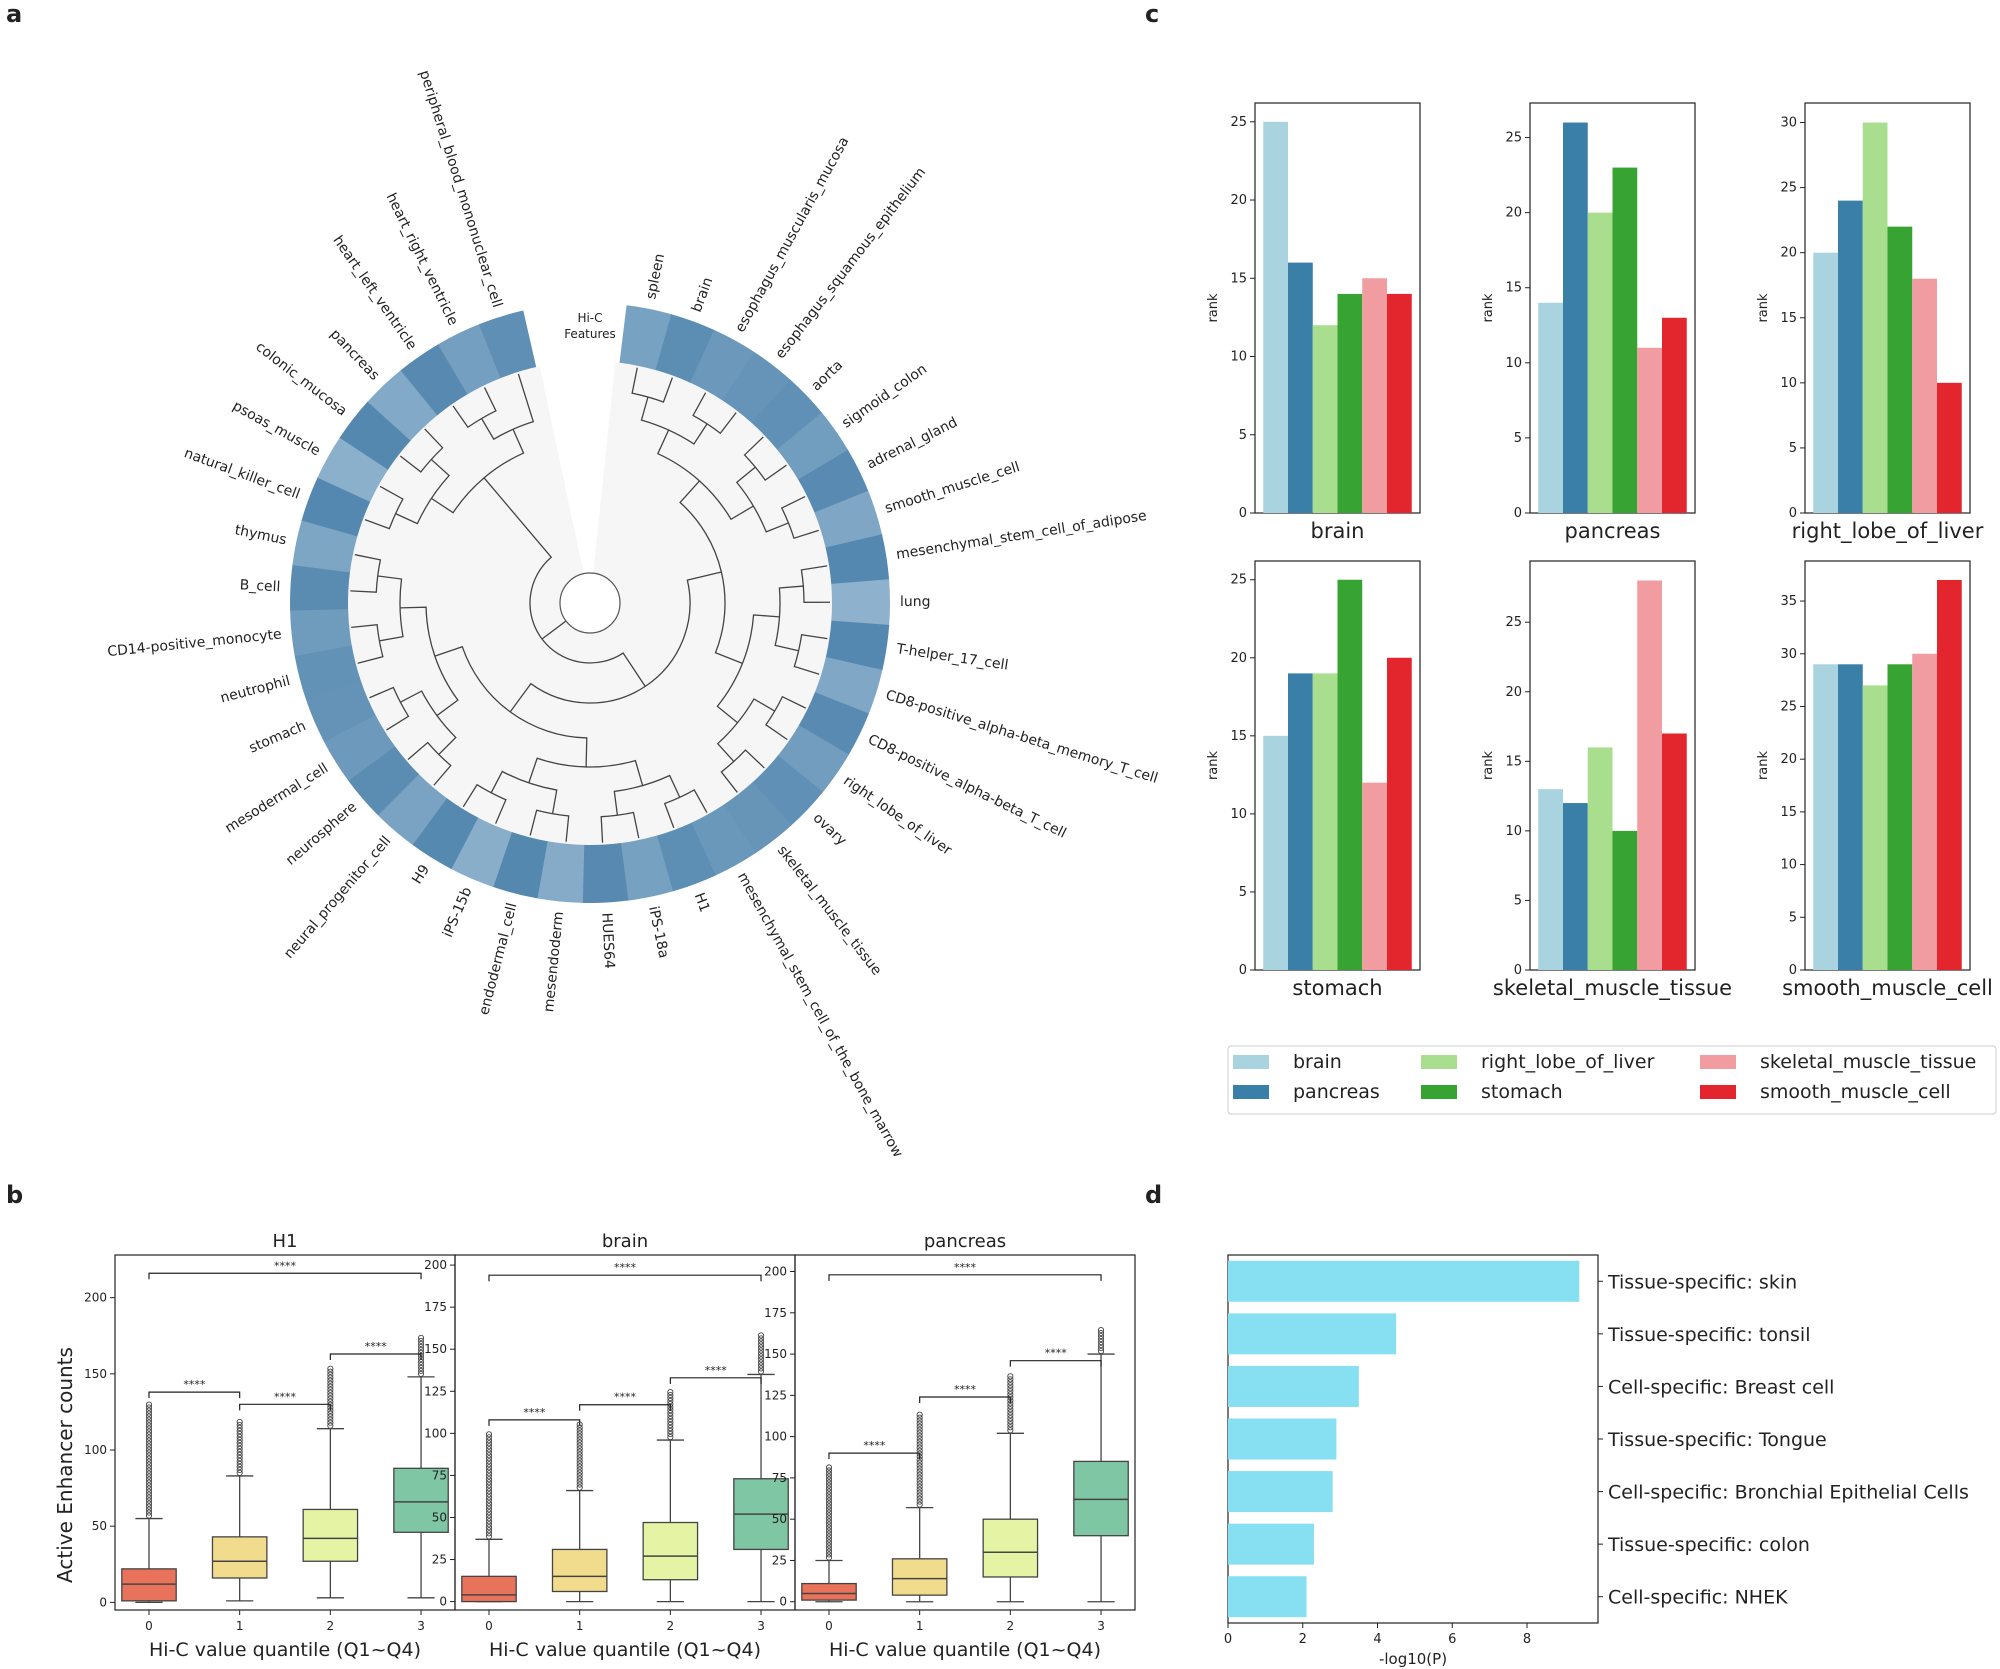 The height and width of the screenshot is (1669, 2000). Describe the element at coordinates (1702, 1282) in the screenshot. I see `category-label: Tissue-specific: skin` at that location.